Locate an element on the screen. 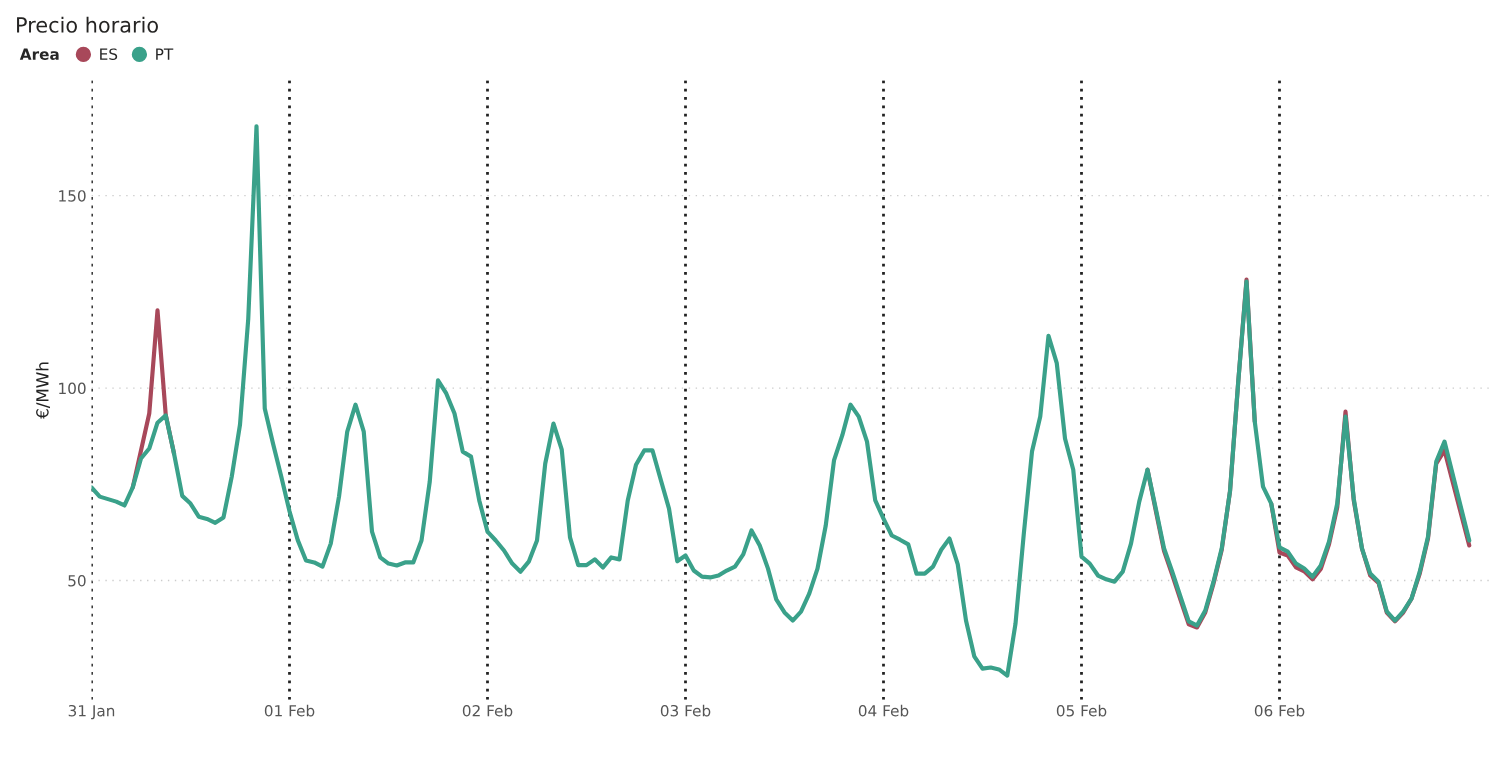 The image size is (1500, 764). x-tick-label: 05 Feb is located at coordinates (1081, 710).